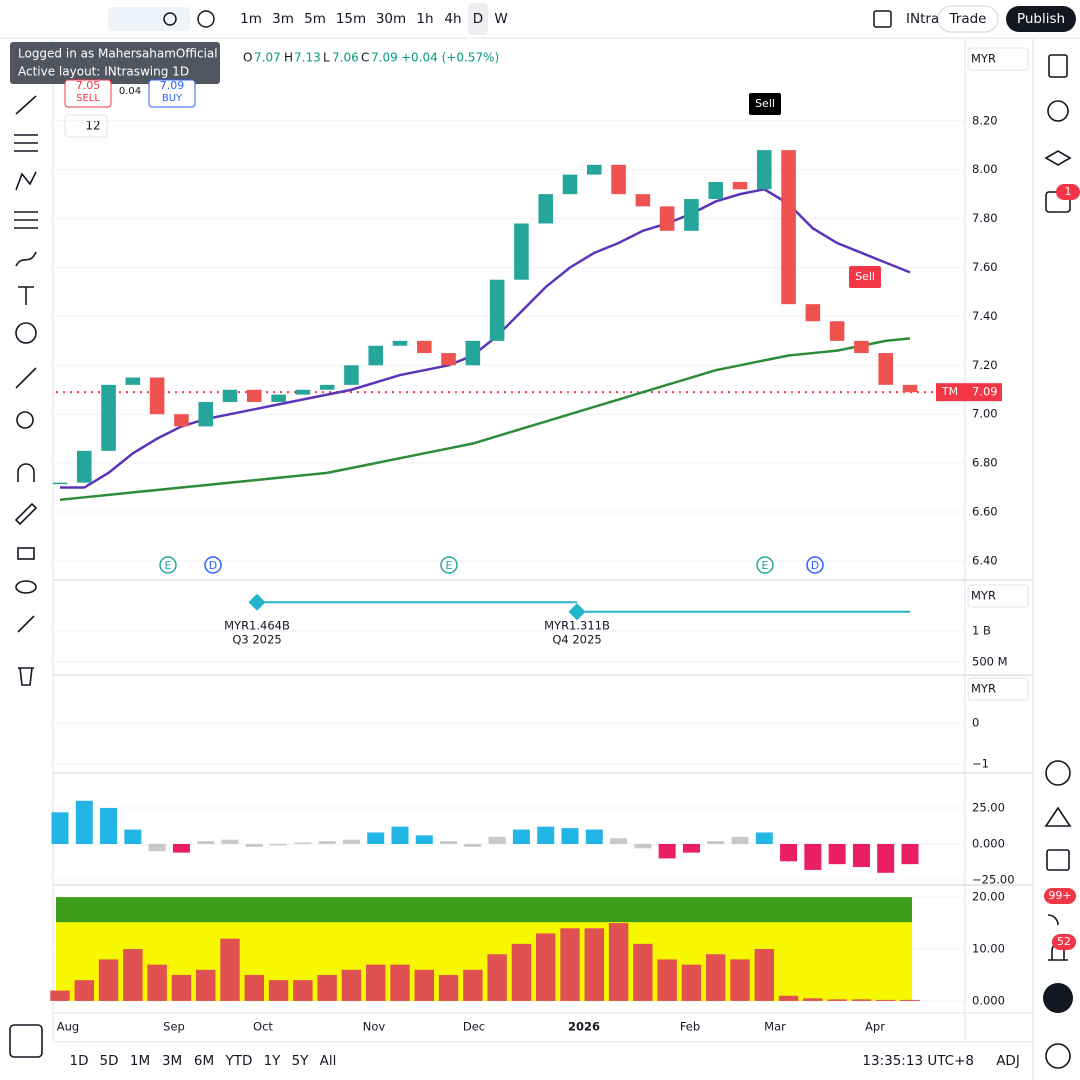  Describe the element at coordinates (263, 1027) in the screenshot. I see `x-tick-label: Oct` at that location.